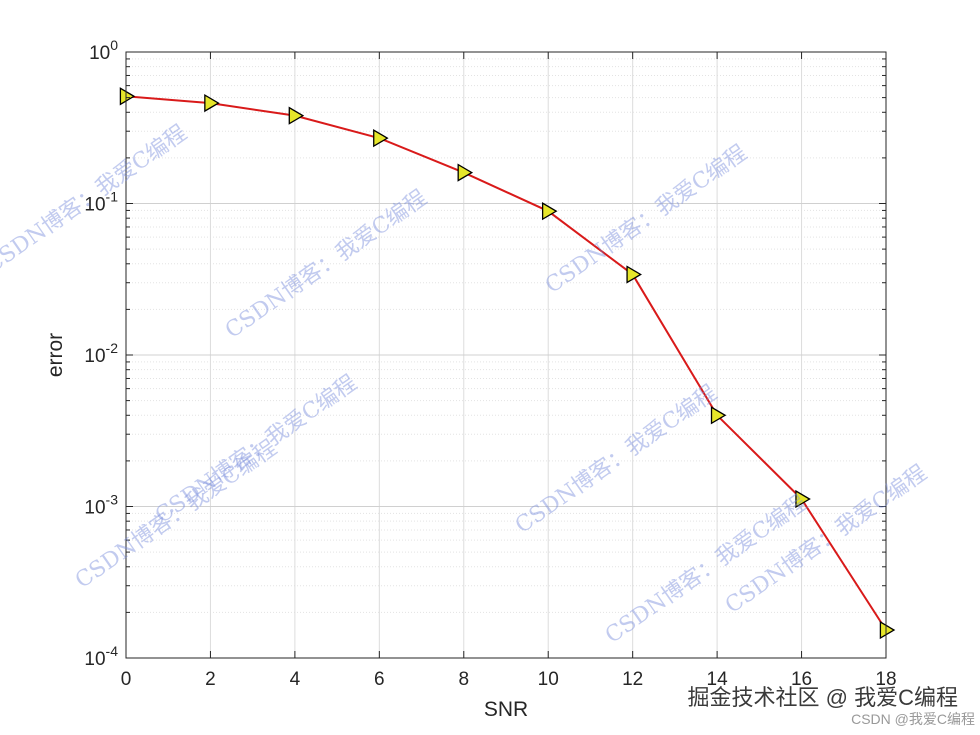 This screenshot has height=735, width=980. Describe the element at coordinates (126, 679) in the screenshot. I see `x-tick-label: 0` at that location.